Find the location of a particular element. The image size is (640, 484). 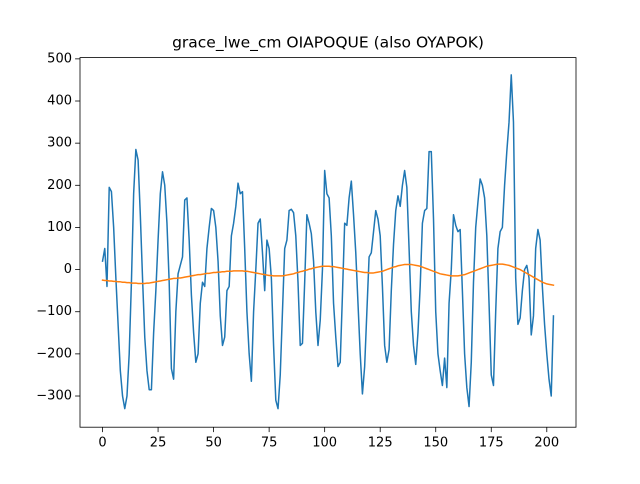

x-tick-label: 50 is located at coordinates (213, 443).